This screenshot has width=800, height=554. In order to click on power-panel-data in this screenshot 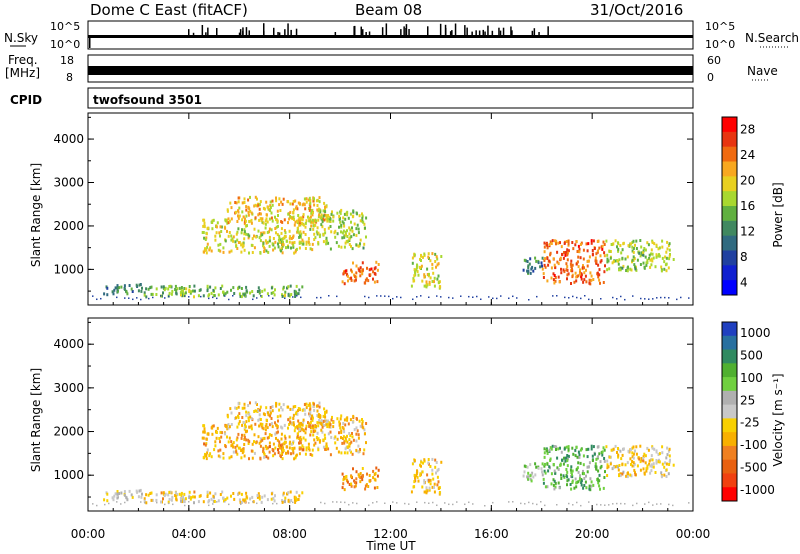, I will do `click(391, 248)`.